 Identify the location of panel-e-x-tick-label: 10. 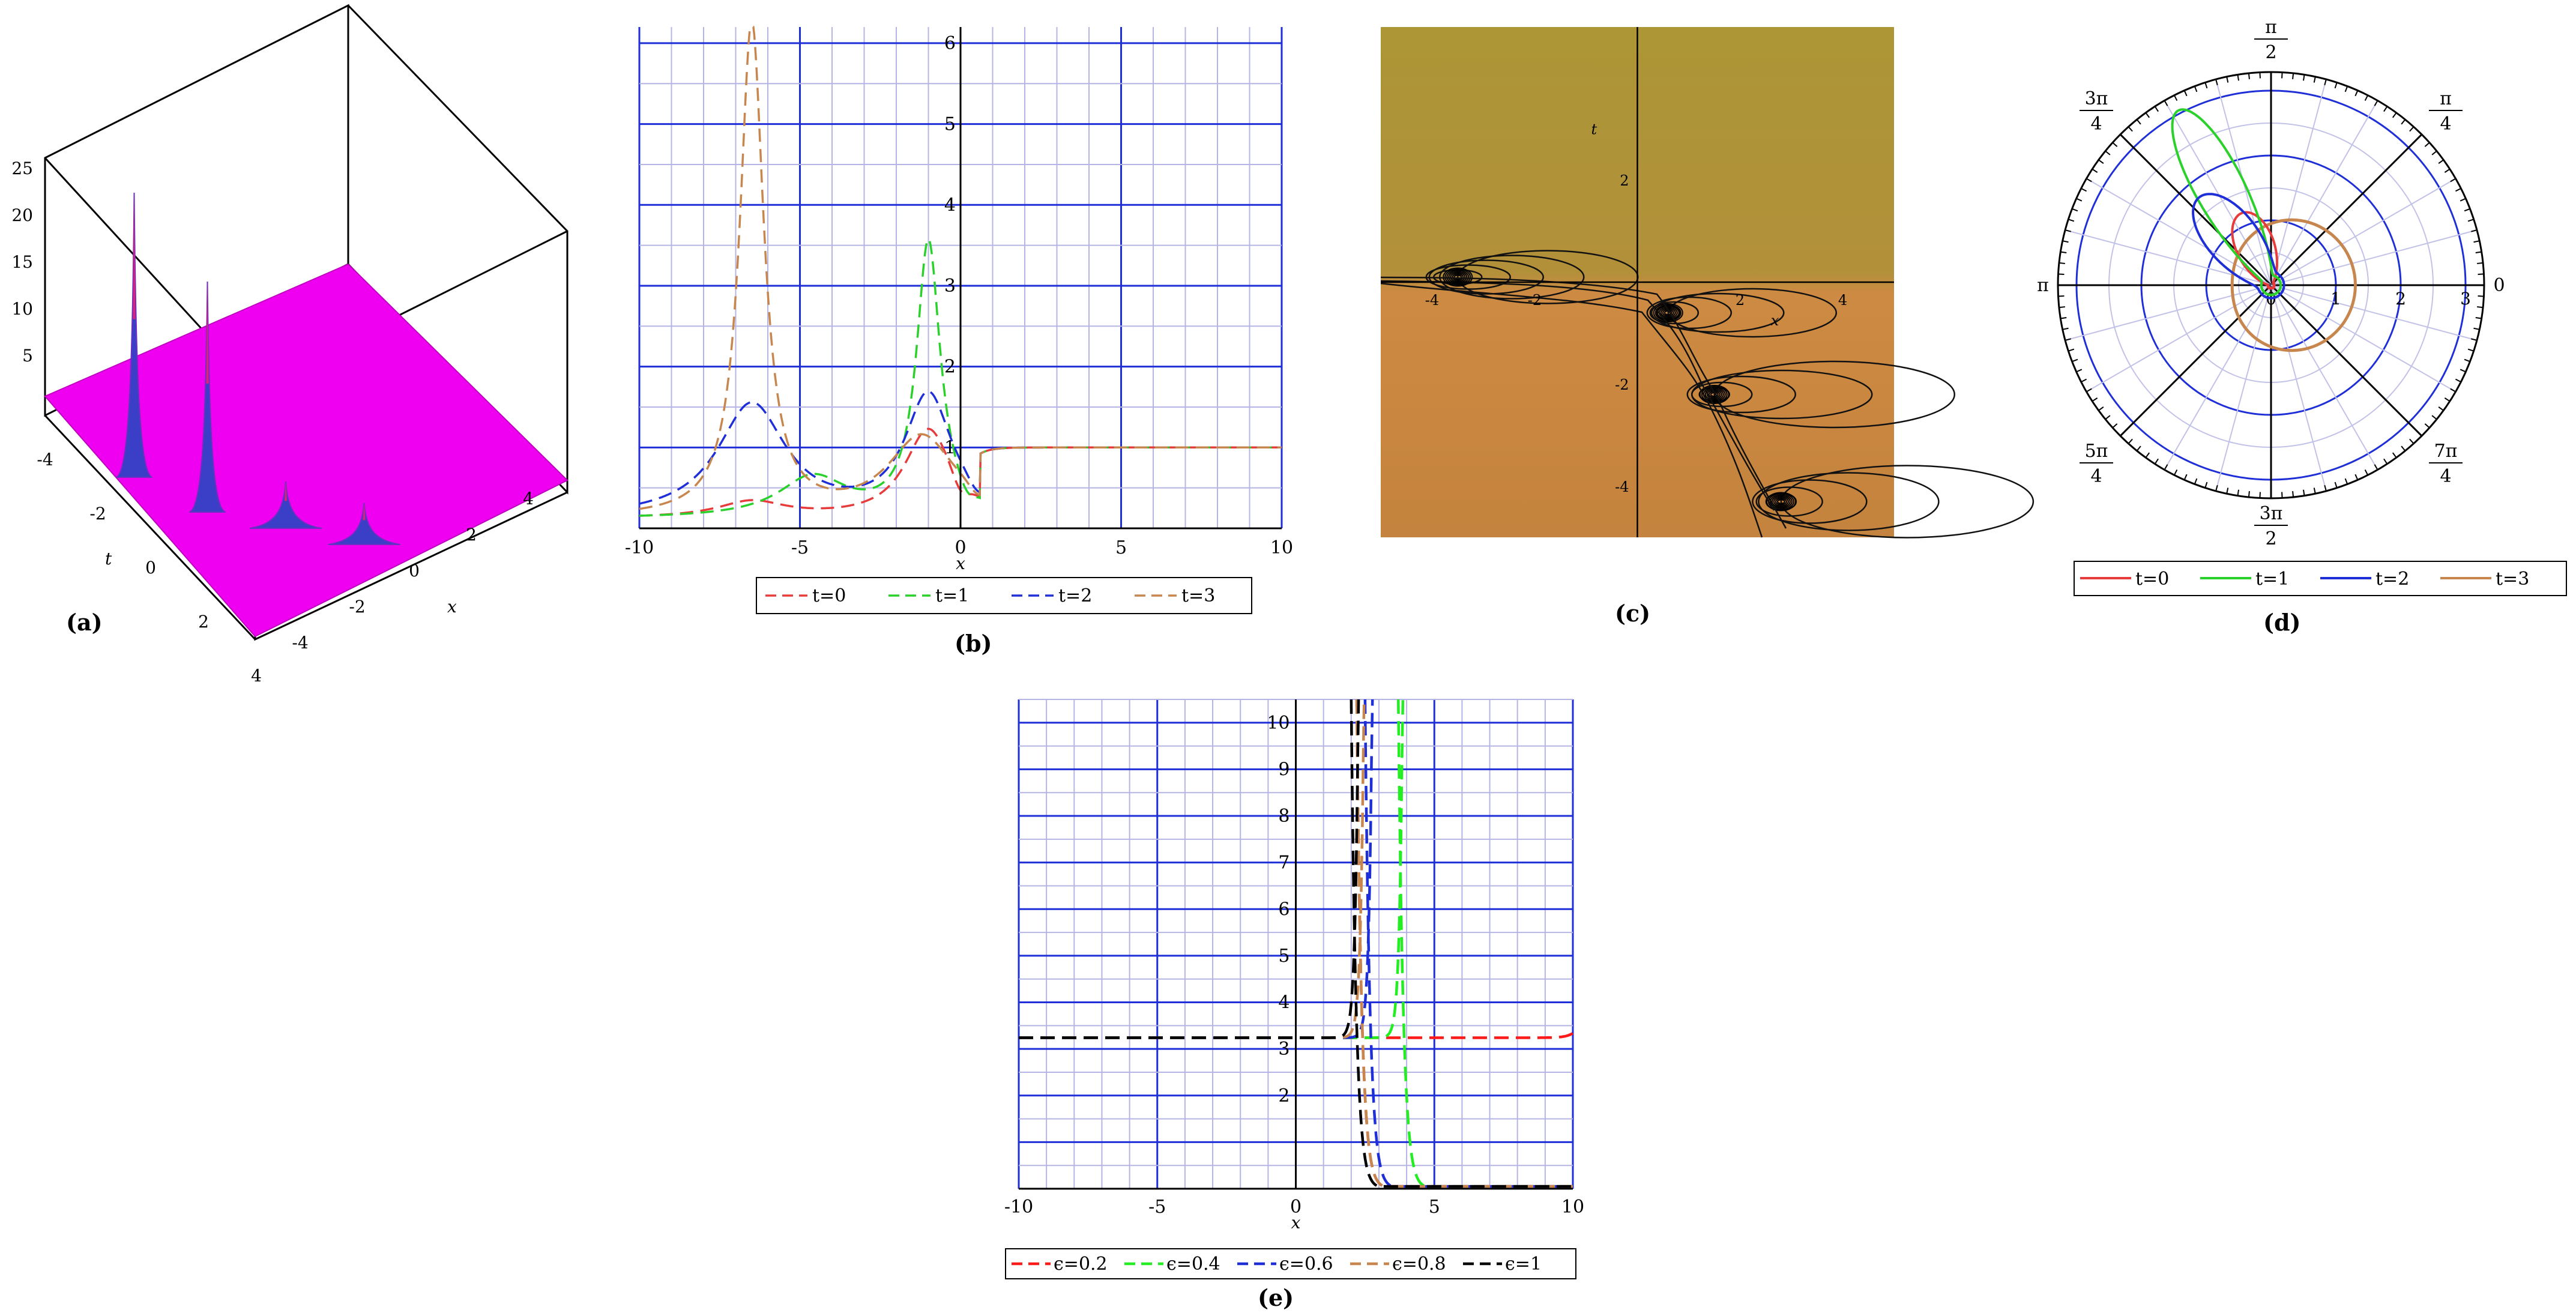
(1572, 1207).